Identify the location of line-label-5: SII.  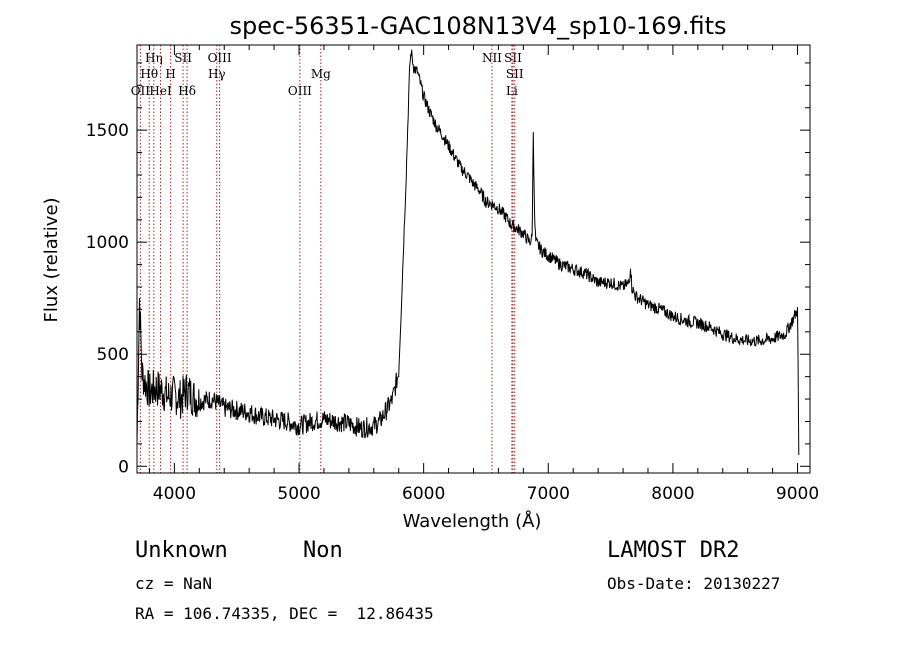
(183, 58).